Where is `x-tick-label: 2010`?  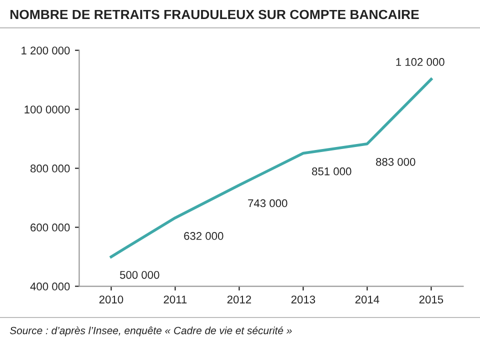 x-tick-label: 2010 is located at coordinates (111, 300).